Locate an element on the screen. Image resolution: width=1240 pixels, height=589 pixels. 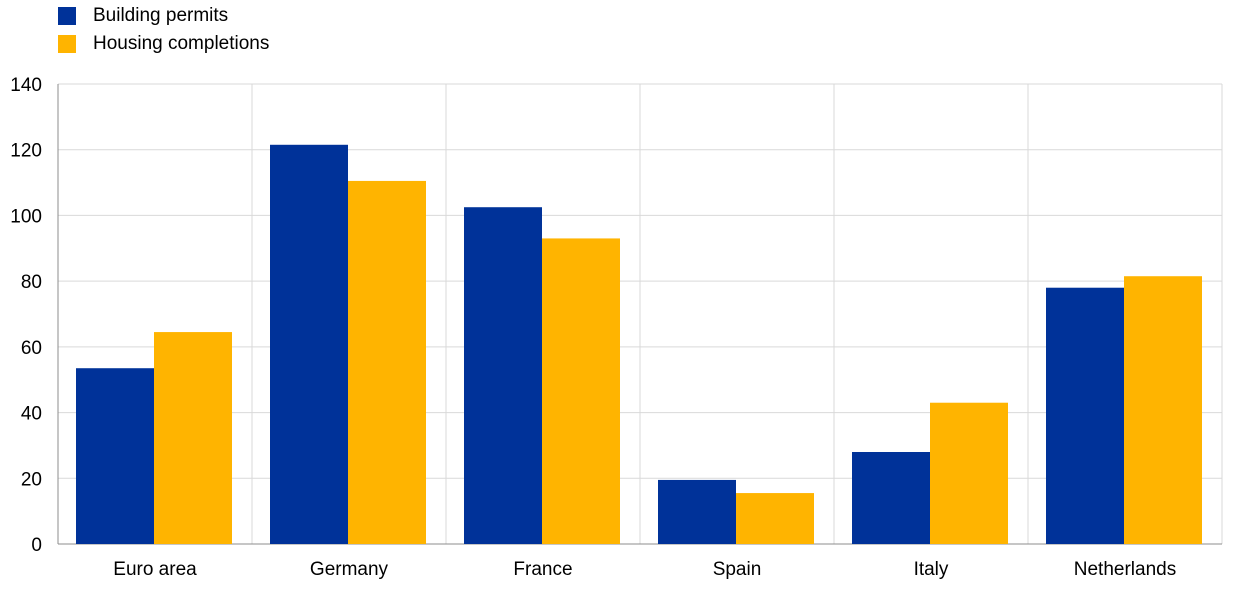
y-tick-label-6: 120 is located at coordinates (26, 151).